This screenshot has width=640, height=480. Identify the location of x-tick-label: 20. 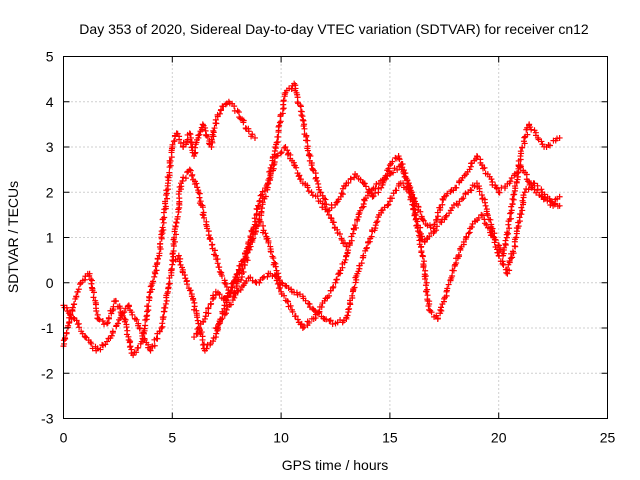
(499, 438).